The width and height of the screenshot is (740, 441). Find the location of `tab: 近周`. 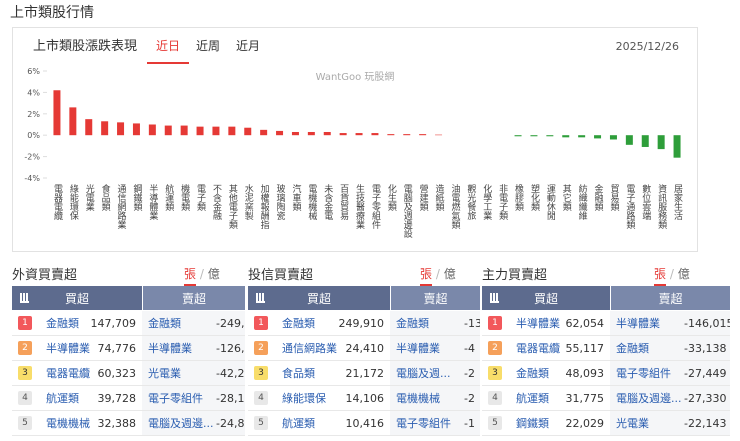

tab: 近周 is located at coordinates (208, 46).